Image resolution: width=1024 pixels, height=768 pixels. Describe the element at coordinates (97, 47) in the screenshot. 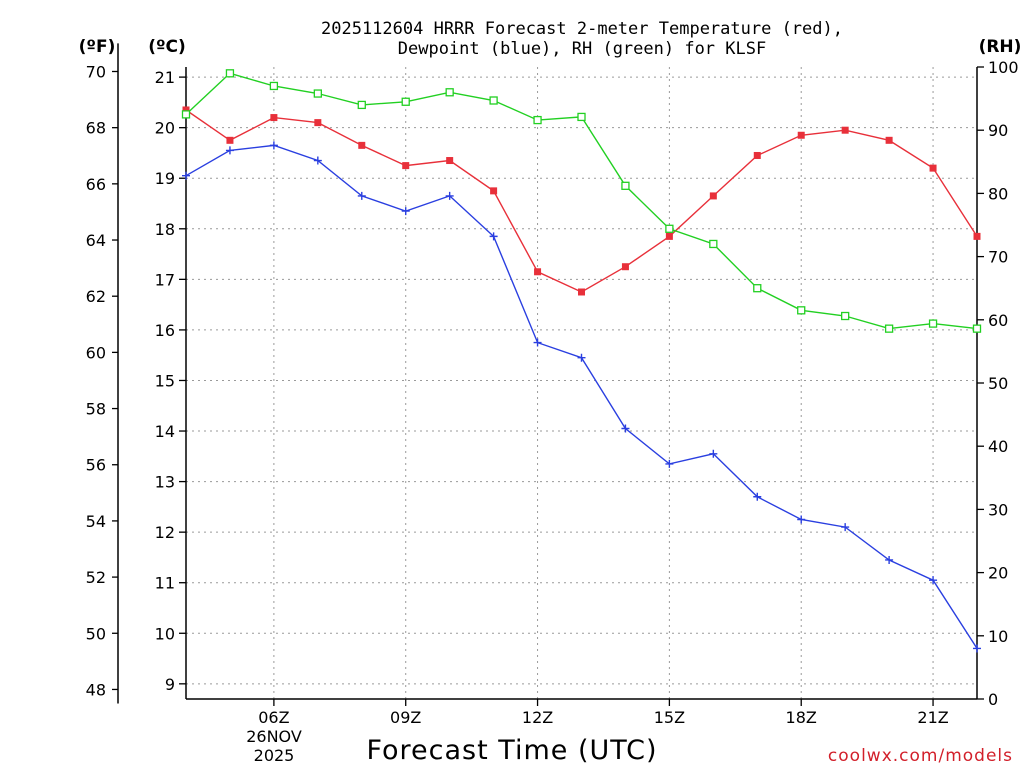

I see `fahrenheit-unit-label: (ºF)` at that location.